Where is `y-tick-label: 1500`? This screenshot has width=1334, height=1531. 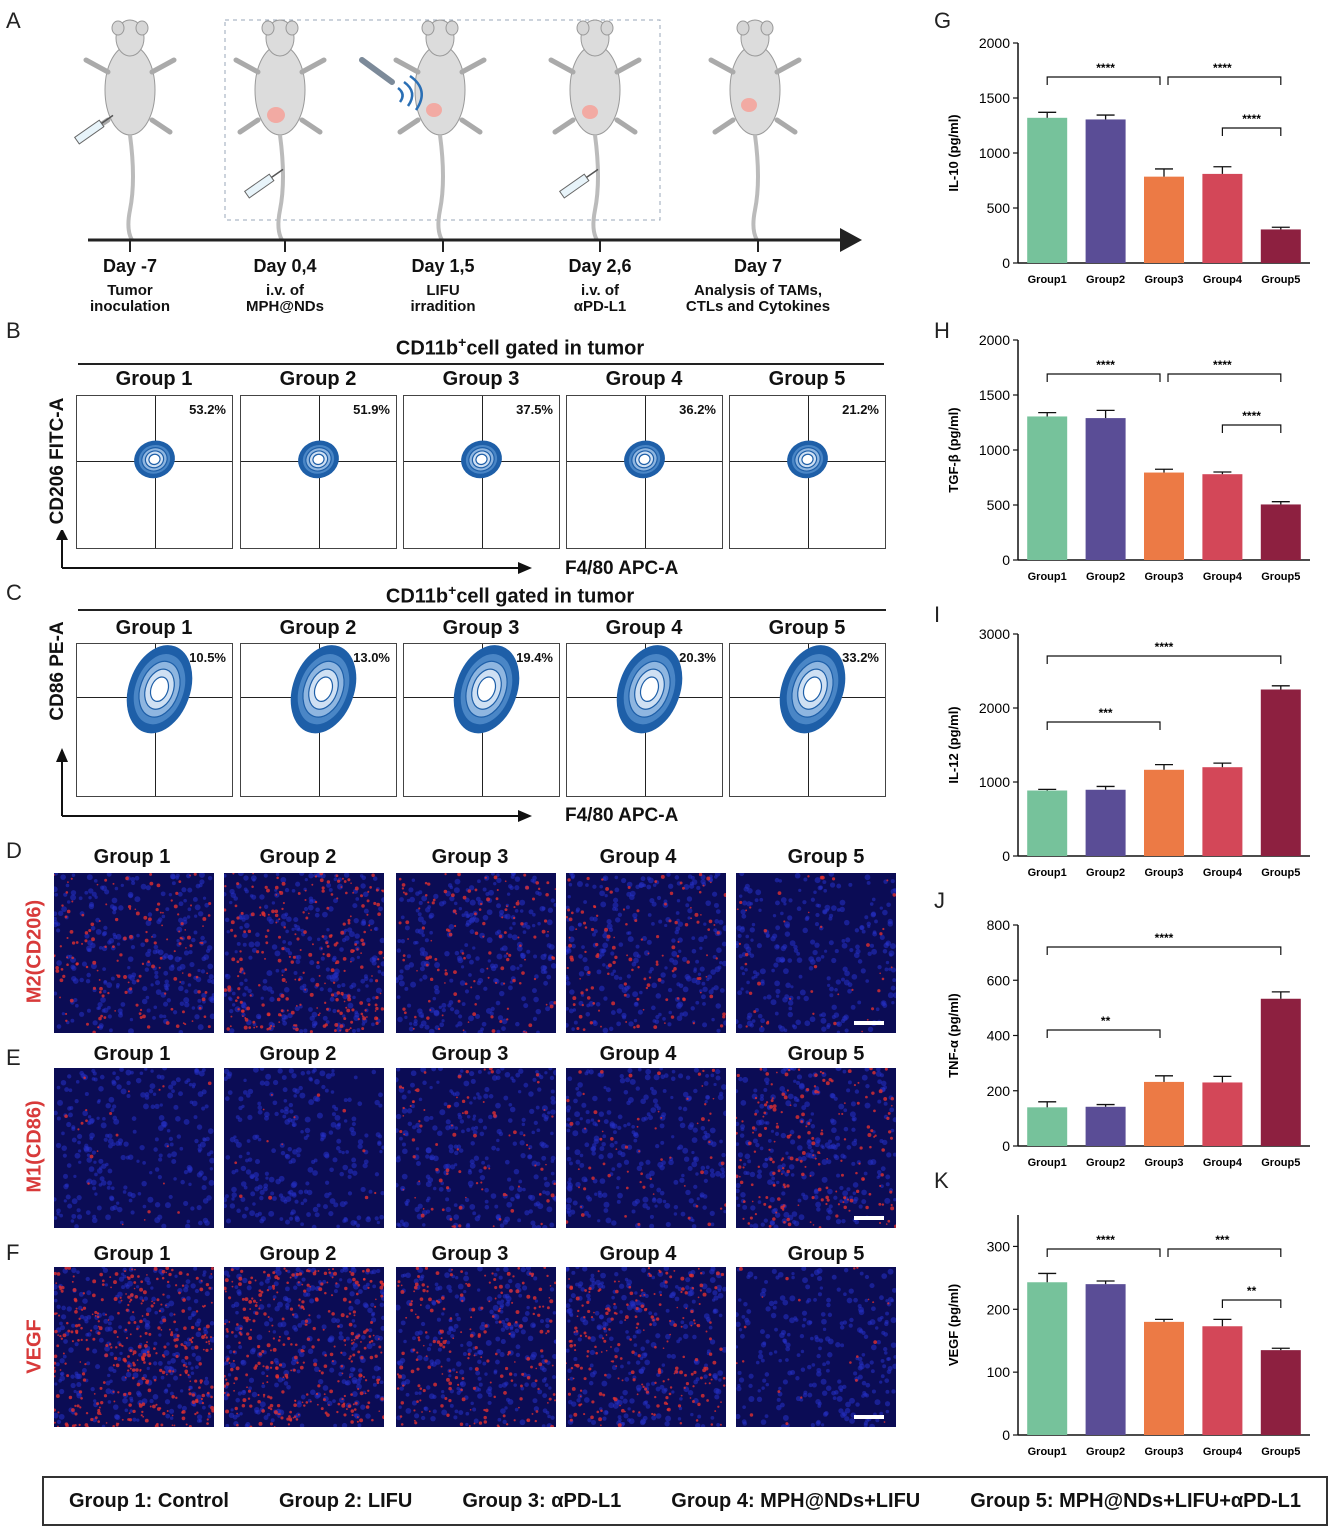 y-tick-label: 1500 is located at coordinates (994, 395).